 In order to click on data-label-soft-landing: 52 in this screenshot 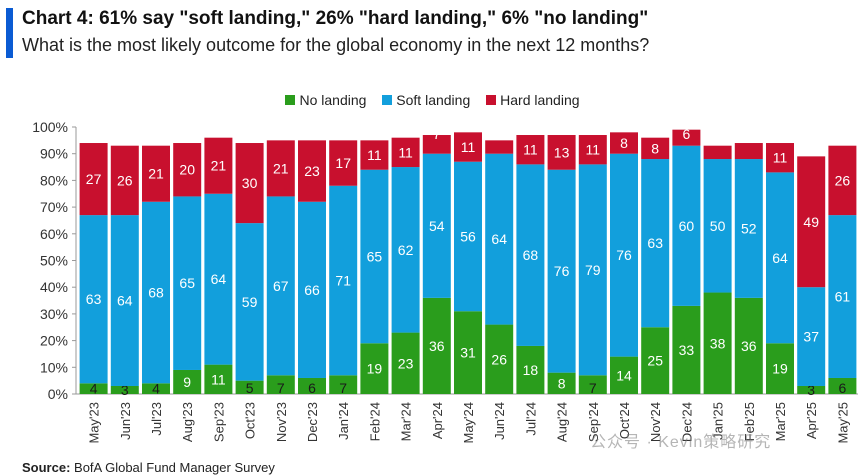, I will do `click(749, 228)`.